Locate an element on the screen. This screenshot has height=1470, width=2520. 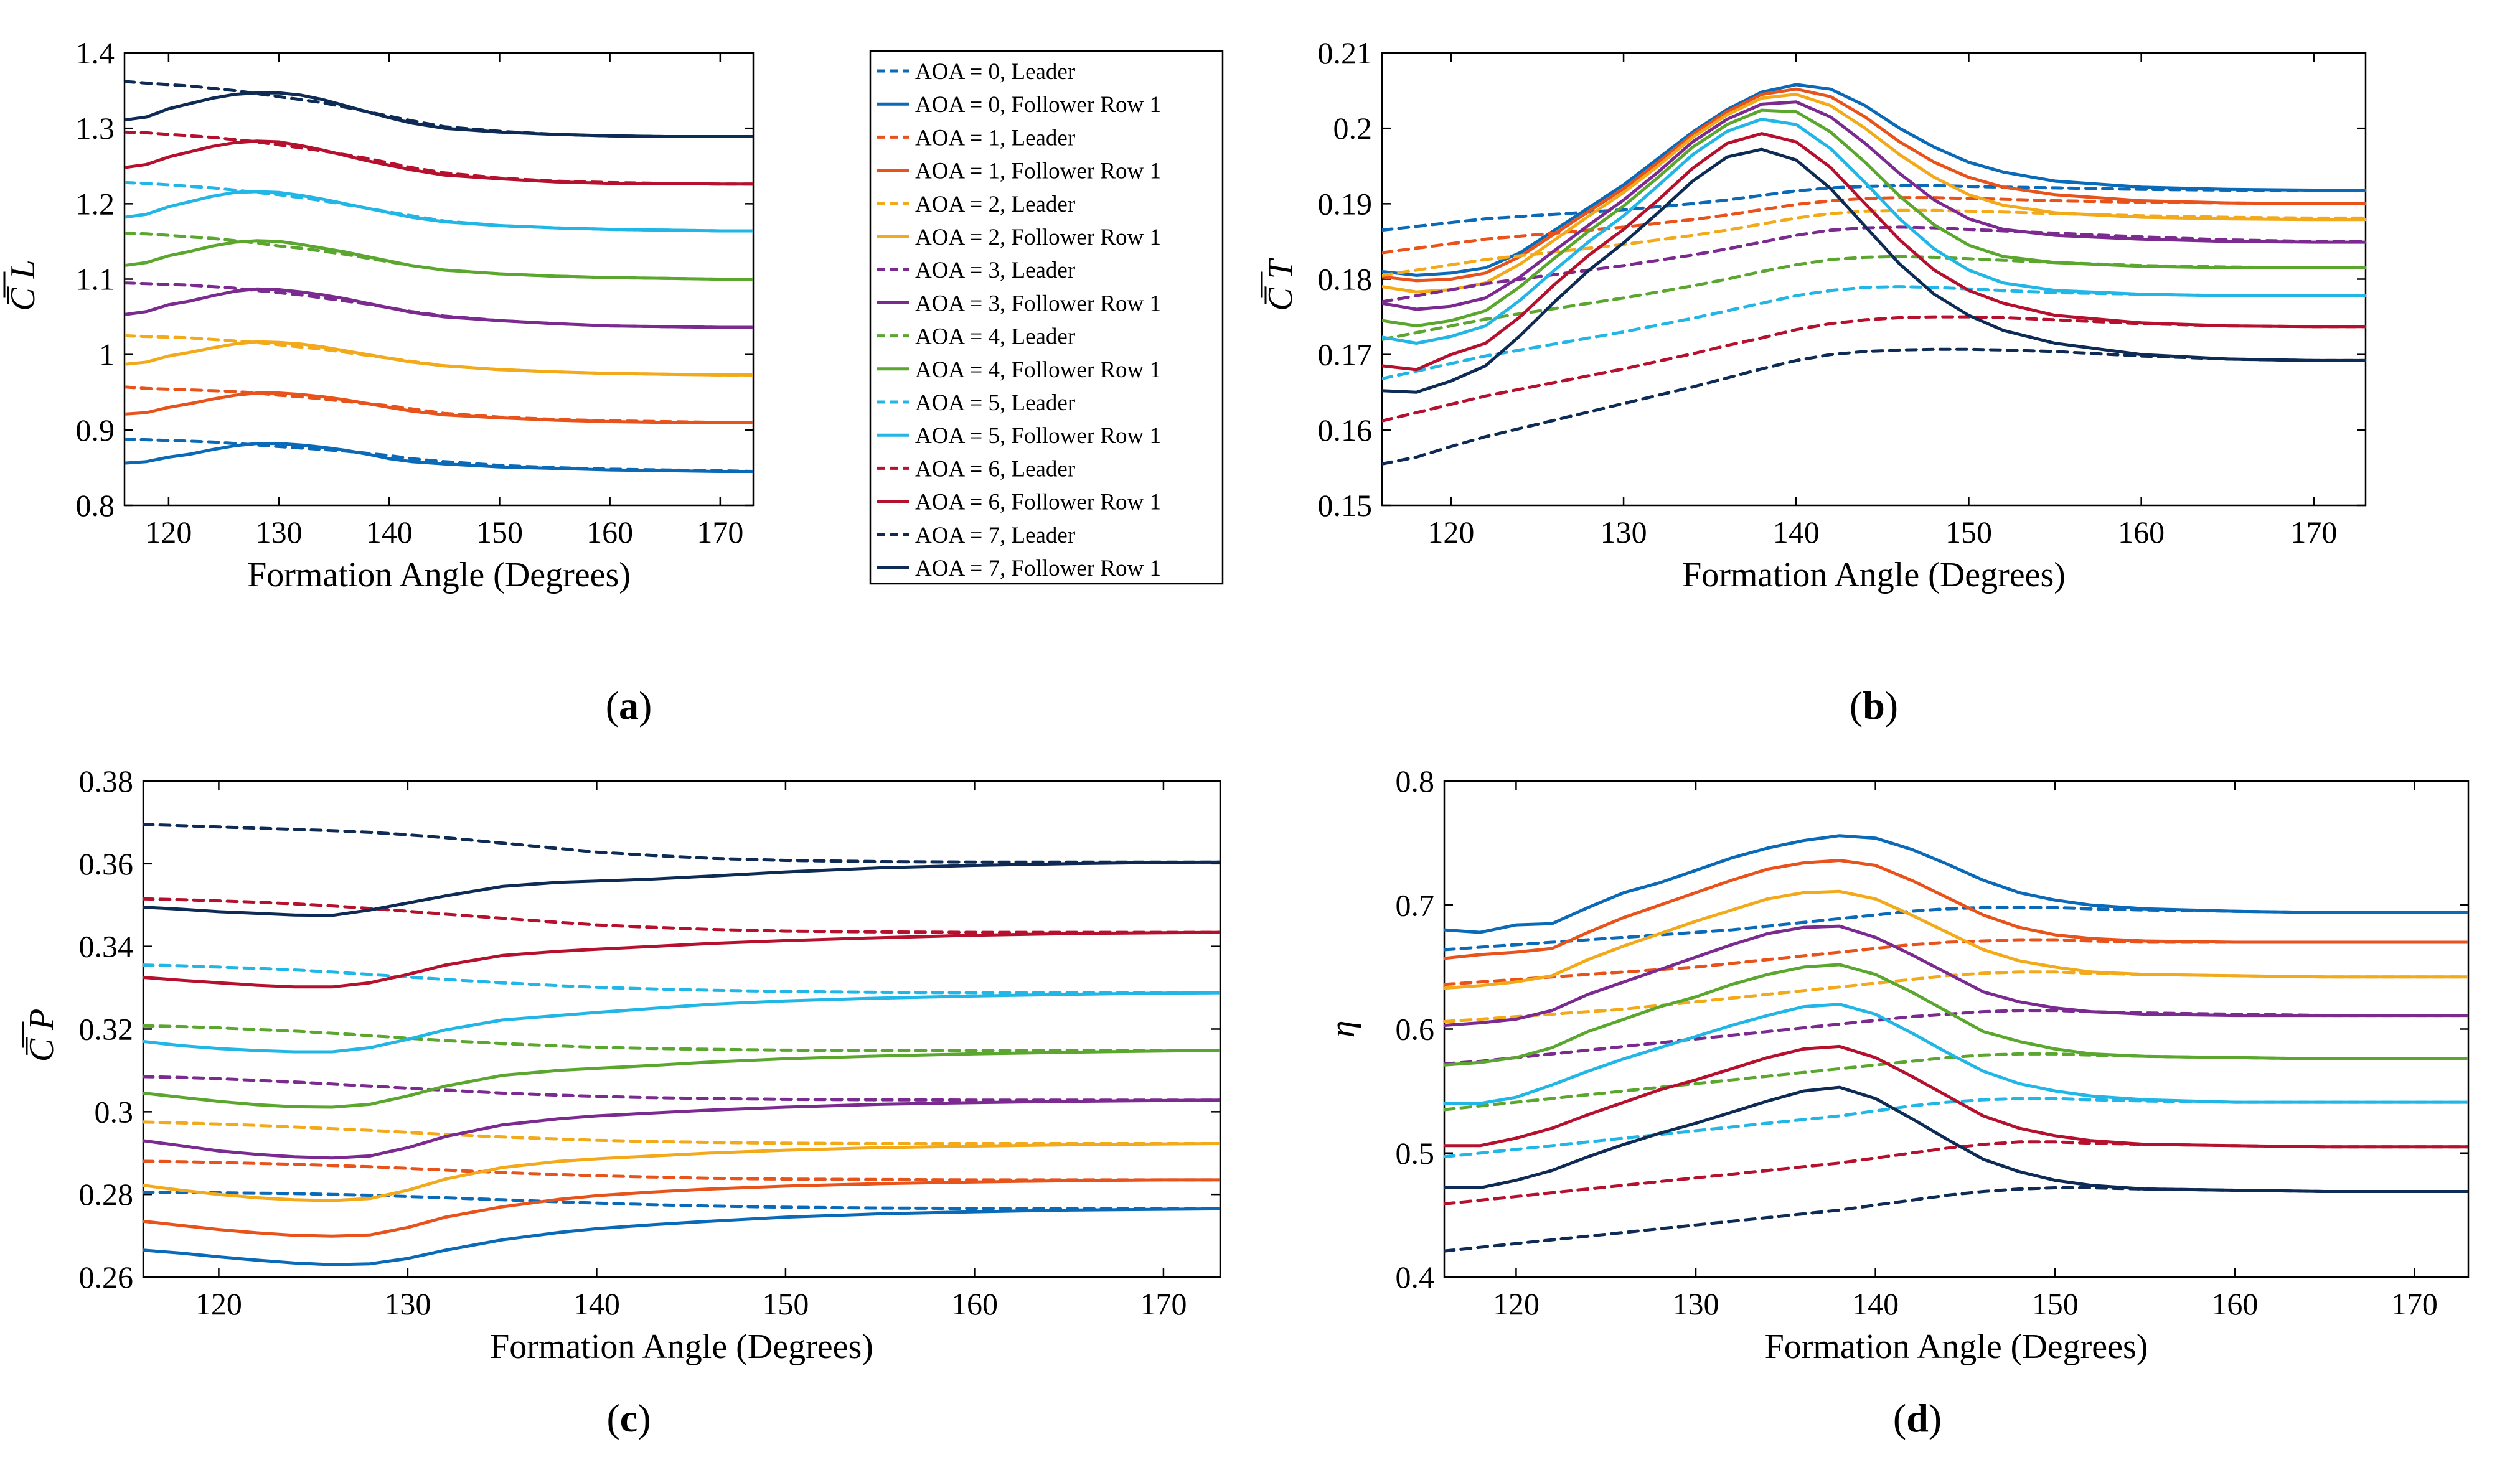
x-tick-label: 170 is located at coordinates (2414, 1304).